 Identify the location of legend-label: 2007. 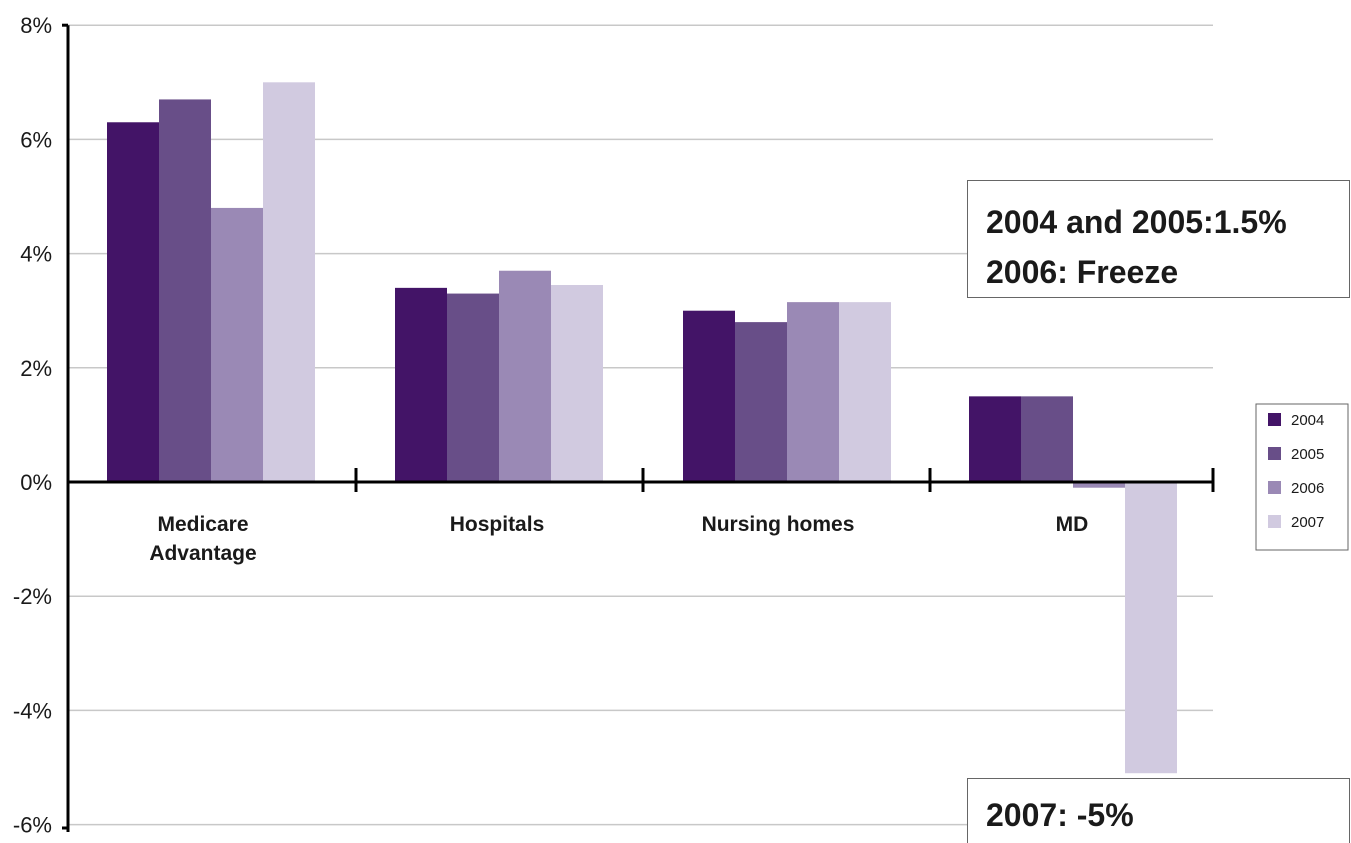
(1307, 522).